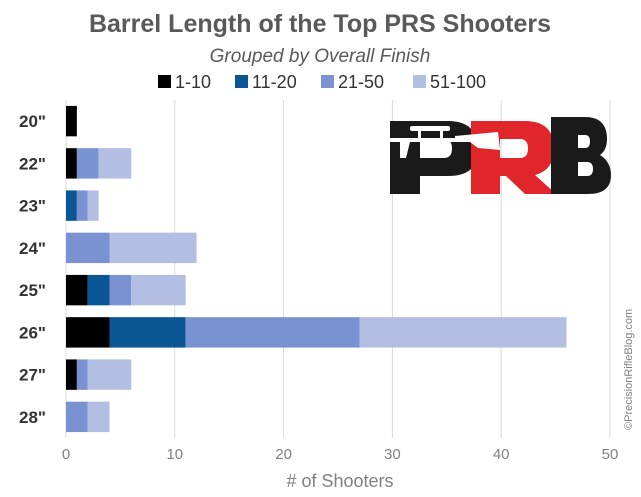 Image resolution: width=641 pixels, height=497 pixels. I want to click on legend-label: 21-50, so click(361, 82).